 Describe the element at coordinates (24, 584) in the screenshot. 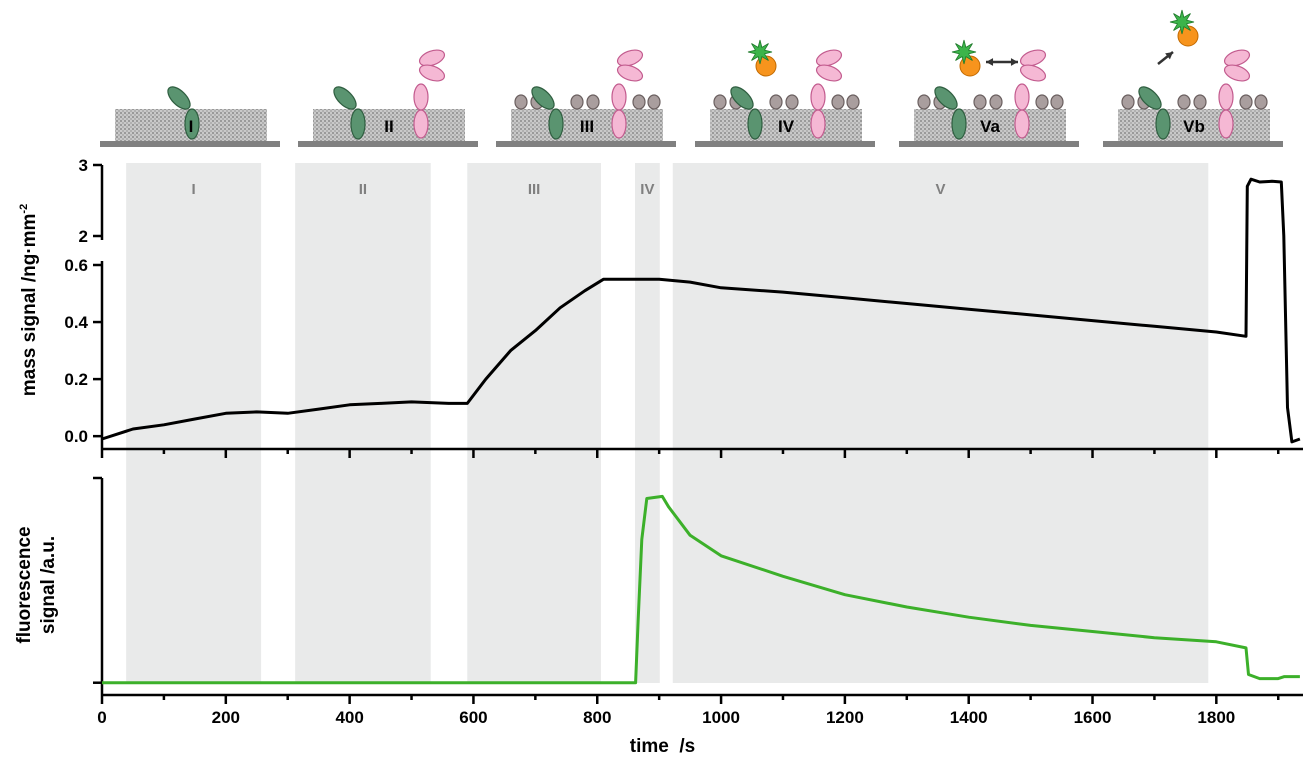

I see `y-axis-label: fluorescence` at that location.